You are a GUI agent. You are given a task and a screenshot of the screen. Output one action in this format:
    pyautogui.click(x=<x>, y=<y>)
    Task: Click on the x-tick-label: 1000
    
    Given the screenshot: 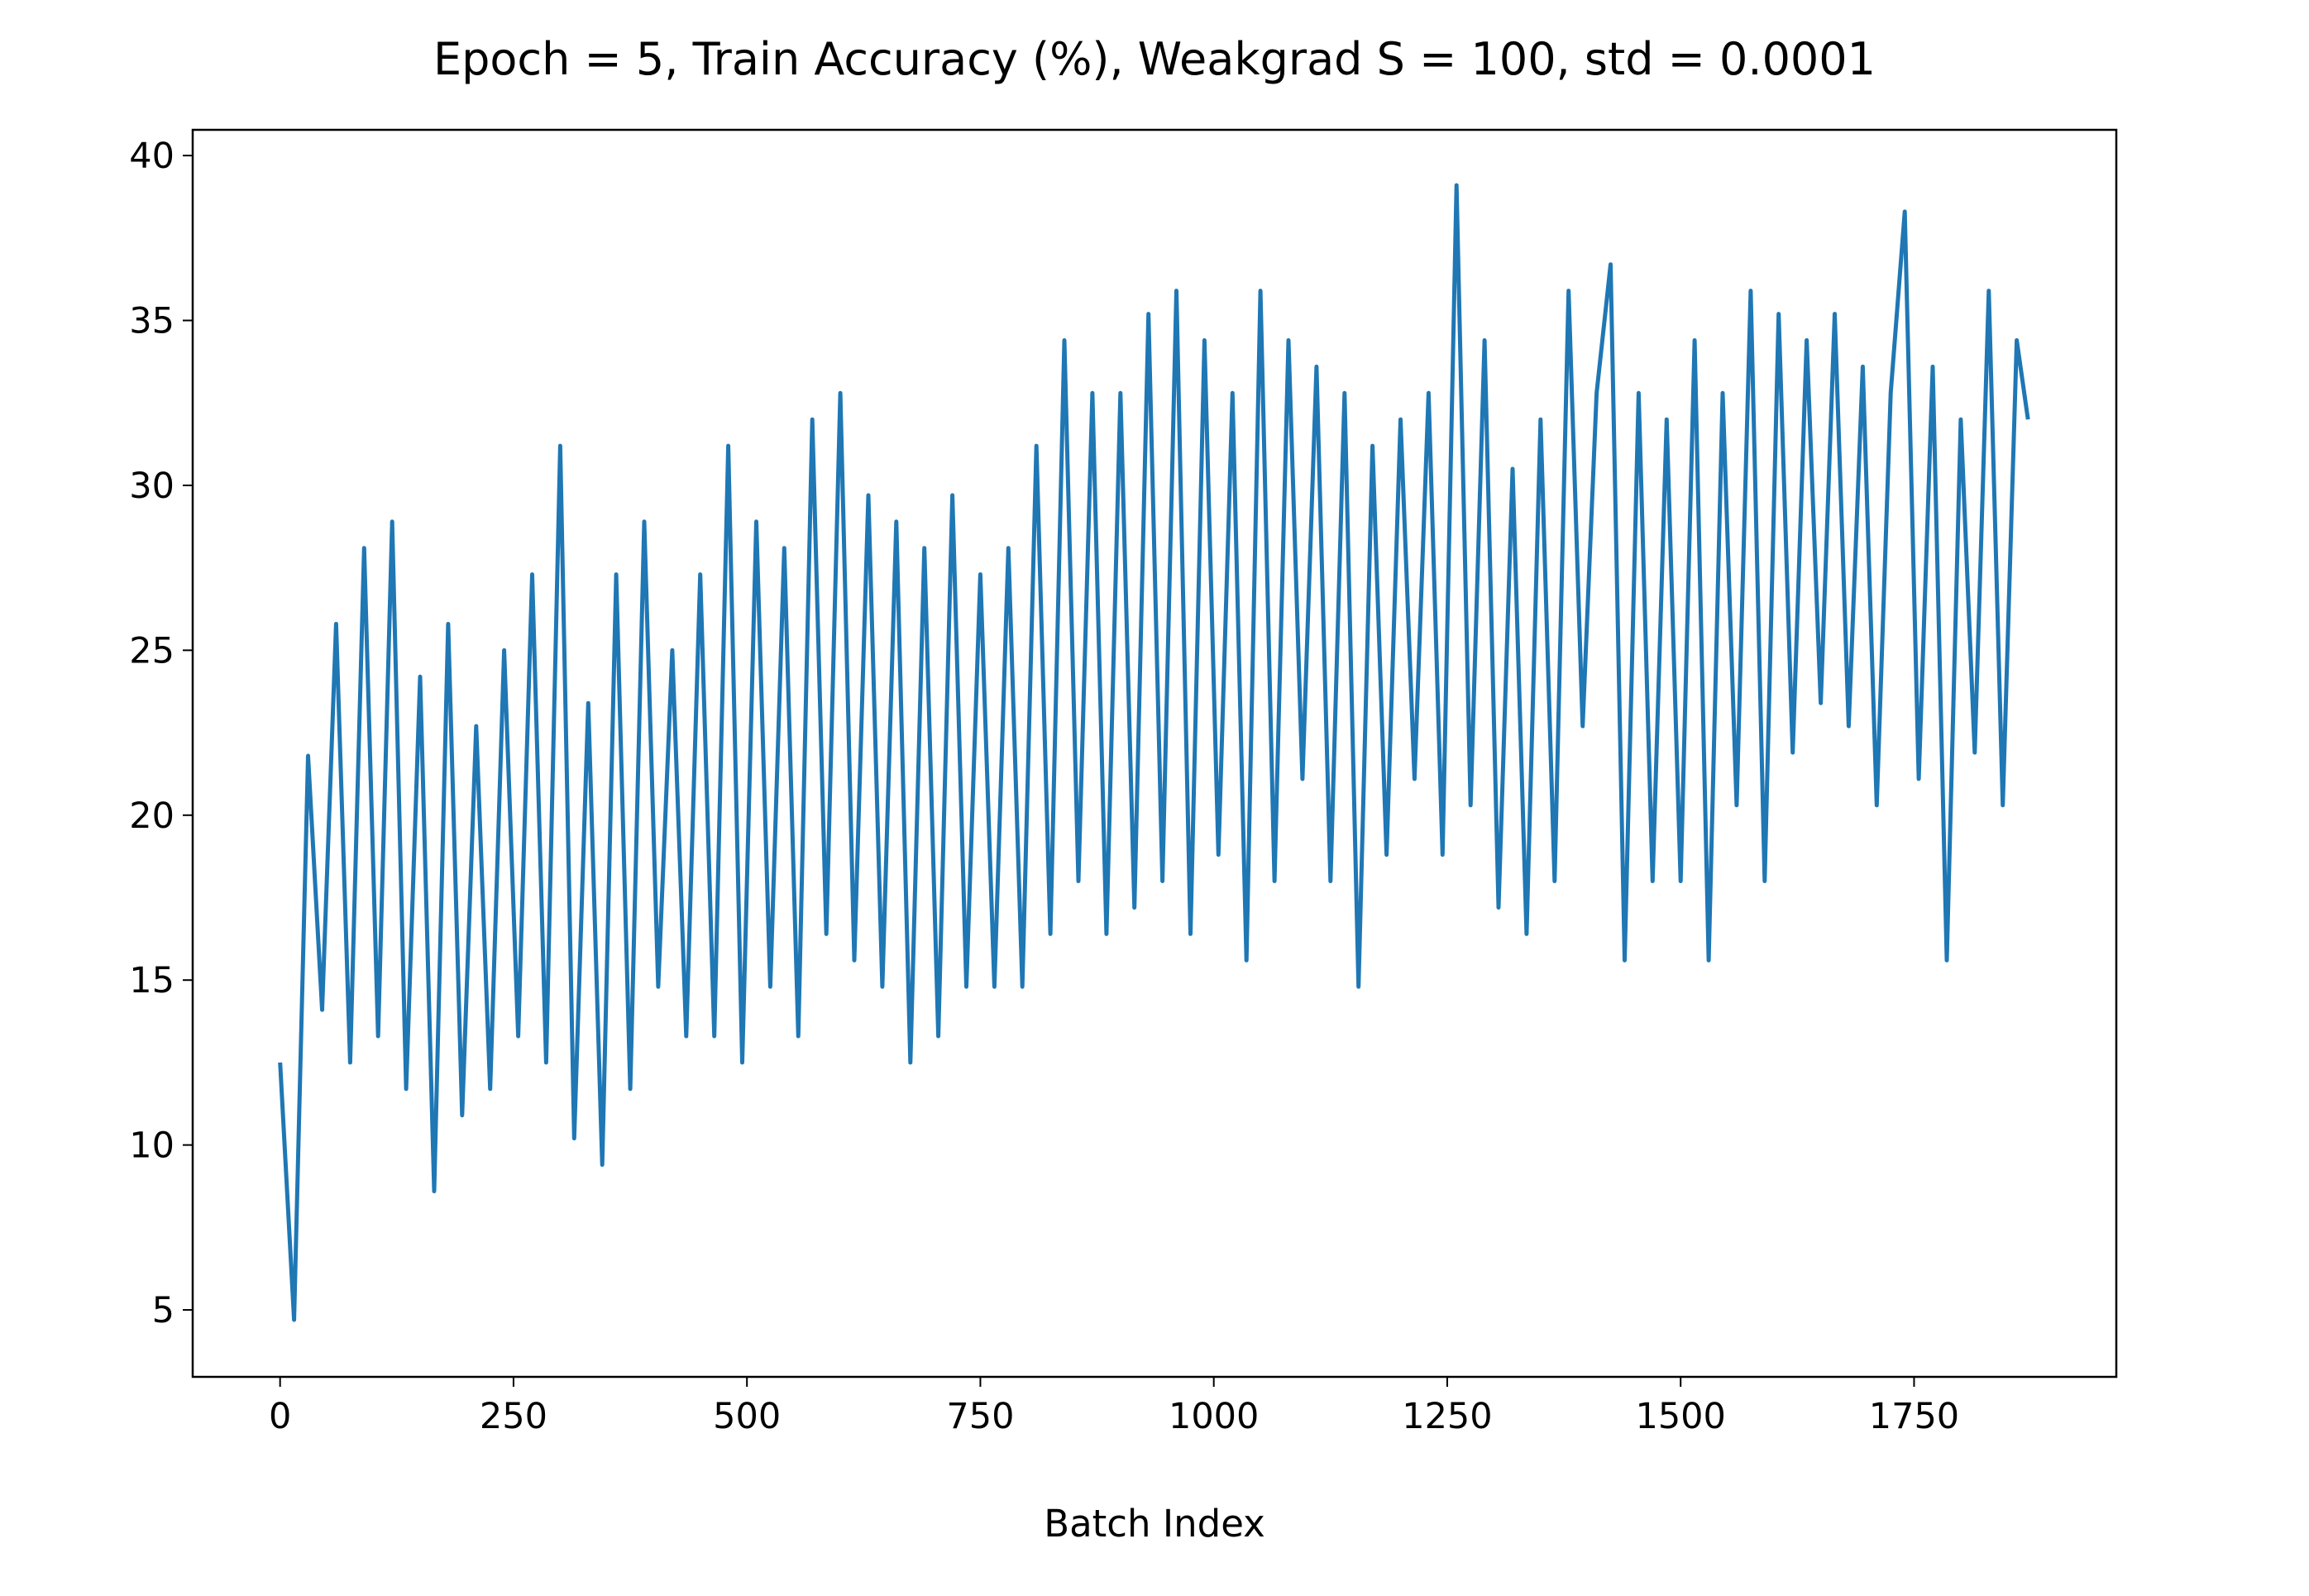 What is the action you would take?
    pyautogui.click(x=1214, y=1416)
    